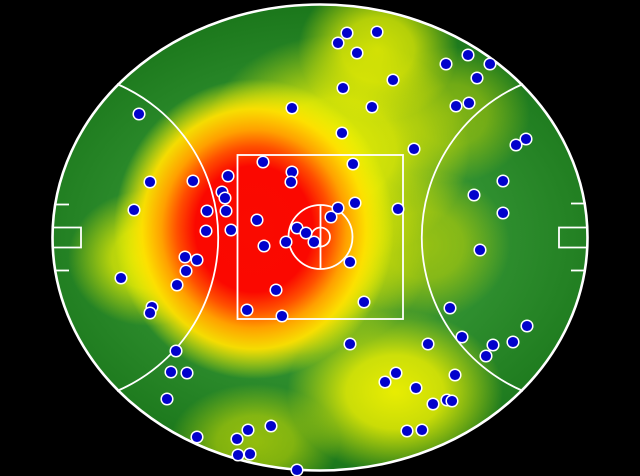 This screenshot has width=640, height=476. Describe the element at coordinates (472, 237) in the screenshot. I see `right-50m-arc` at that location.